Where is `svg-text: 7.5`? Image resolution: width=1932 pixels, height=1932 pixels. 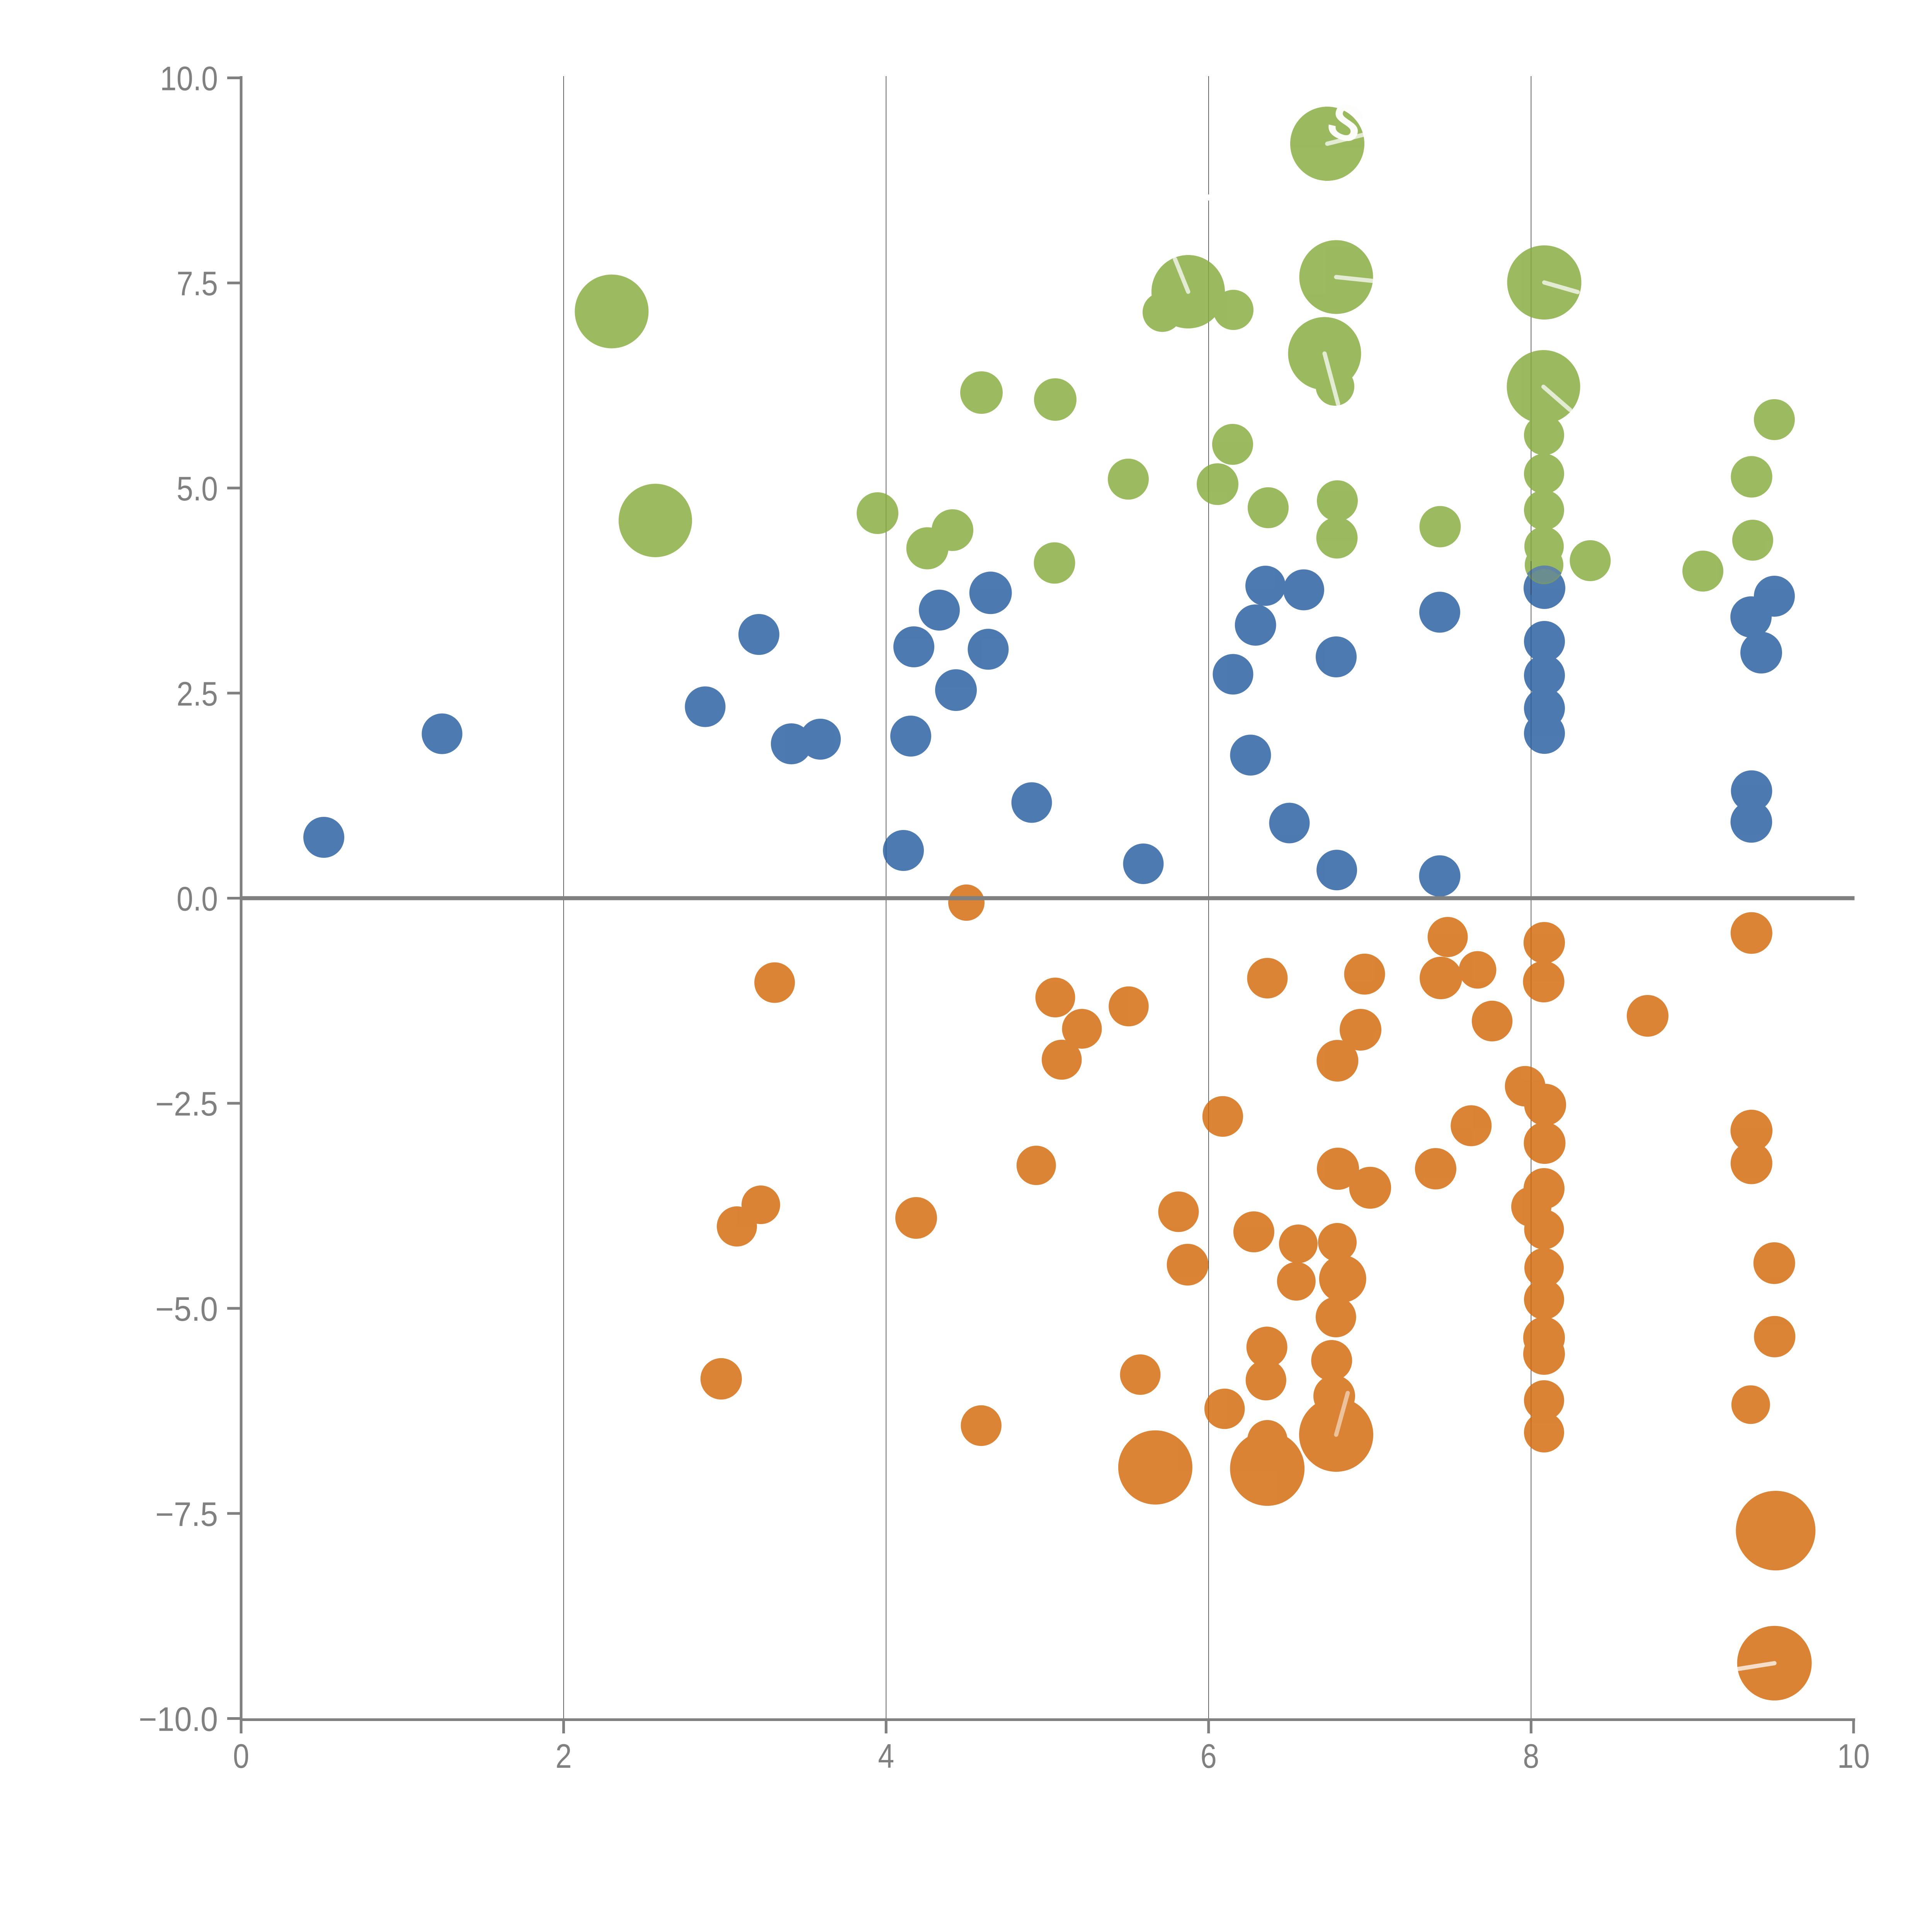
svg-text: 7.5 is located at coordinates (198, 284).